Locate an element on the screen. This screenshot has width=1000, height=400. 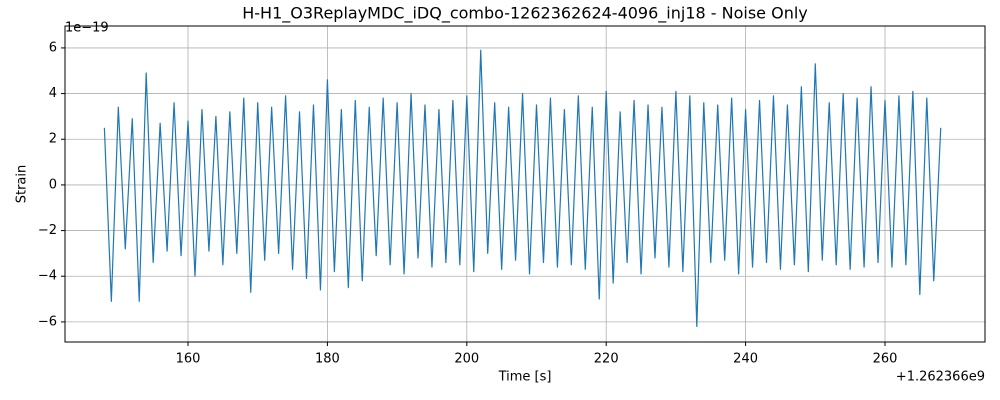
x-axis-label: Time [s] is located at coordinates (525, 377).